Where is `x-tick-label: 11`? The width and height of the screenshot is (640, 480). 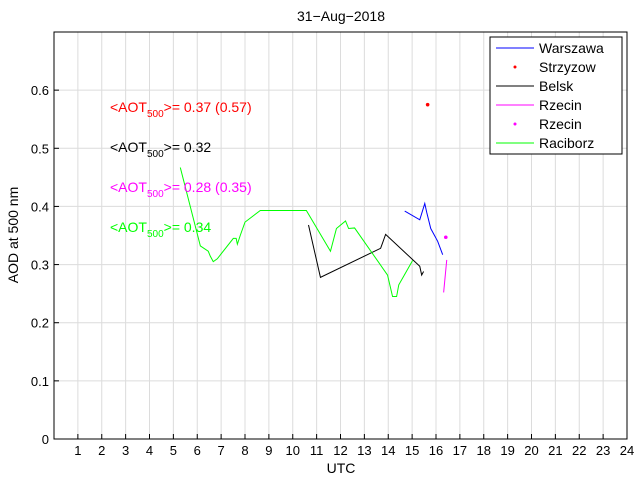 x-tick-label: 11 is located at coordinates (317, 450).